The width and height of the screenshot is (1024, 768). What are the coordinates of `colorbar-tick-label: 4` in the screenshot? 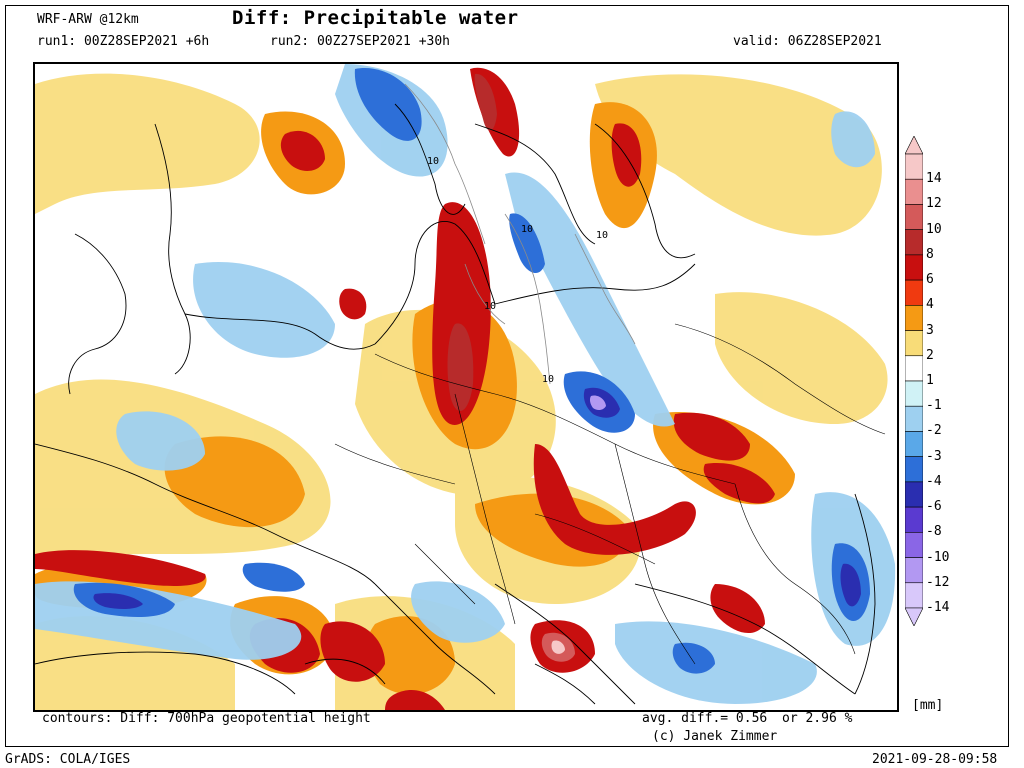 It's located at (930, 305).